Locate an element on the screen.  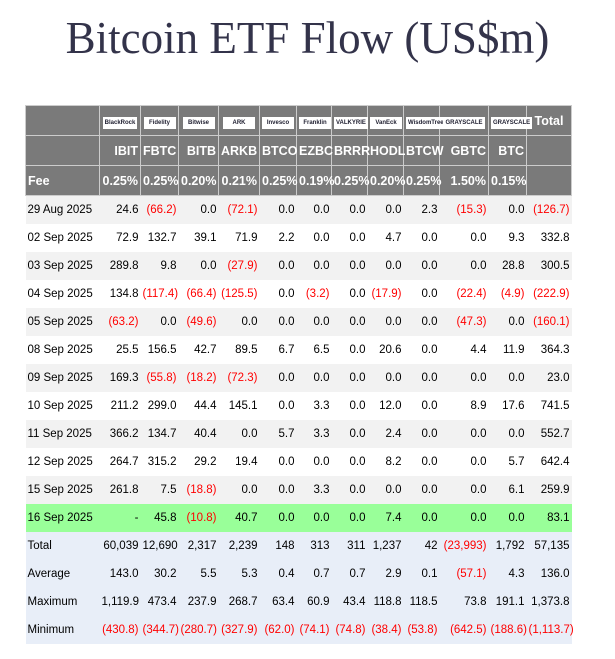
corner-cell is located at coordinates (62, 150).